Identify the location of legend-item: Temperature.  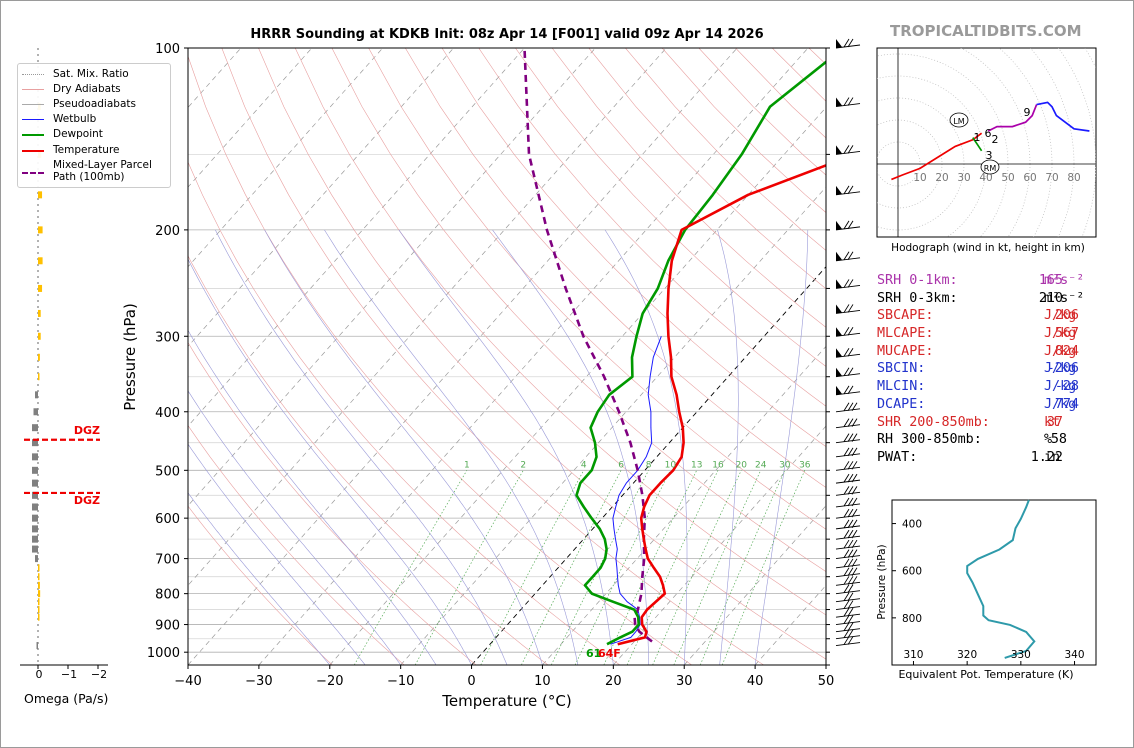
(93, 150).